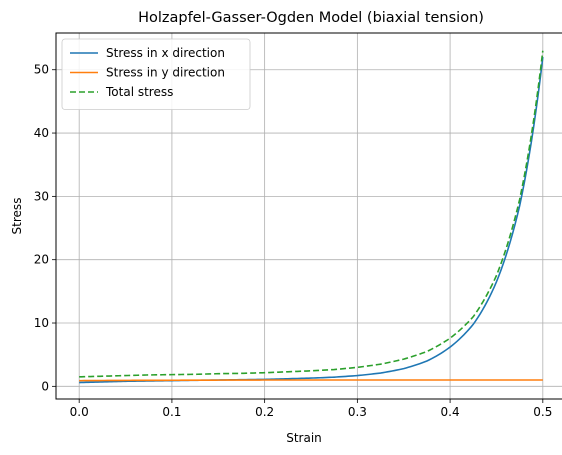 The image size is (562, 455). I want to click on x-tick-label: 0.1, so click(171, 412).